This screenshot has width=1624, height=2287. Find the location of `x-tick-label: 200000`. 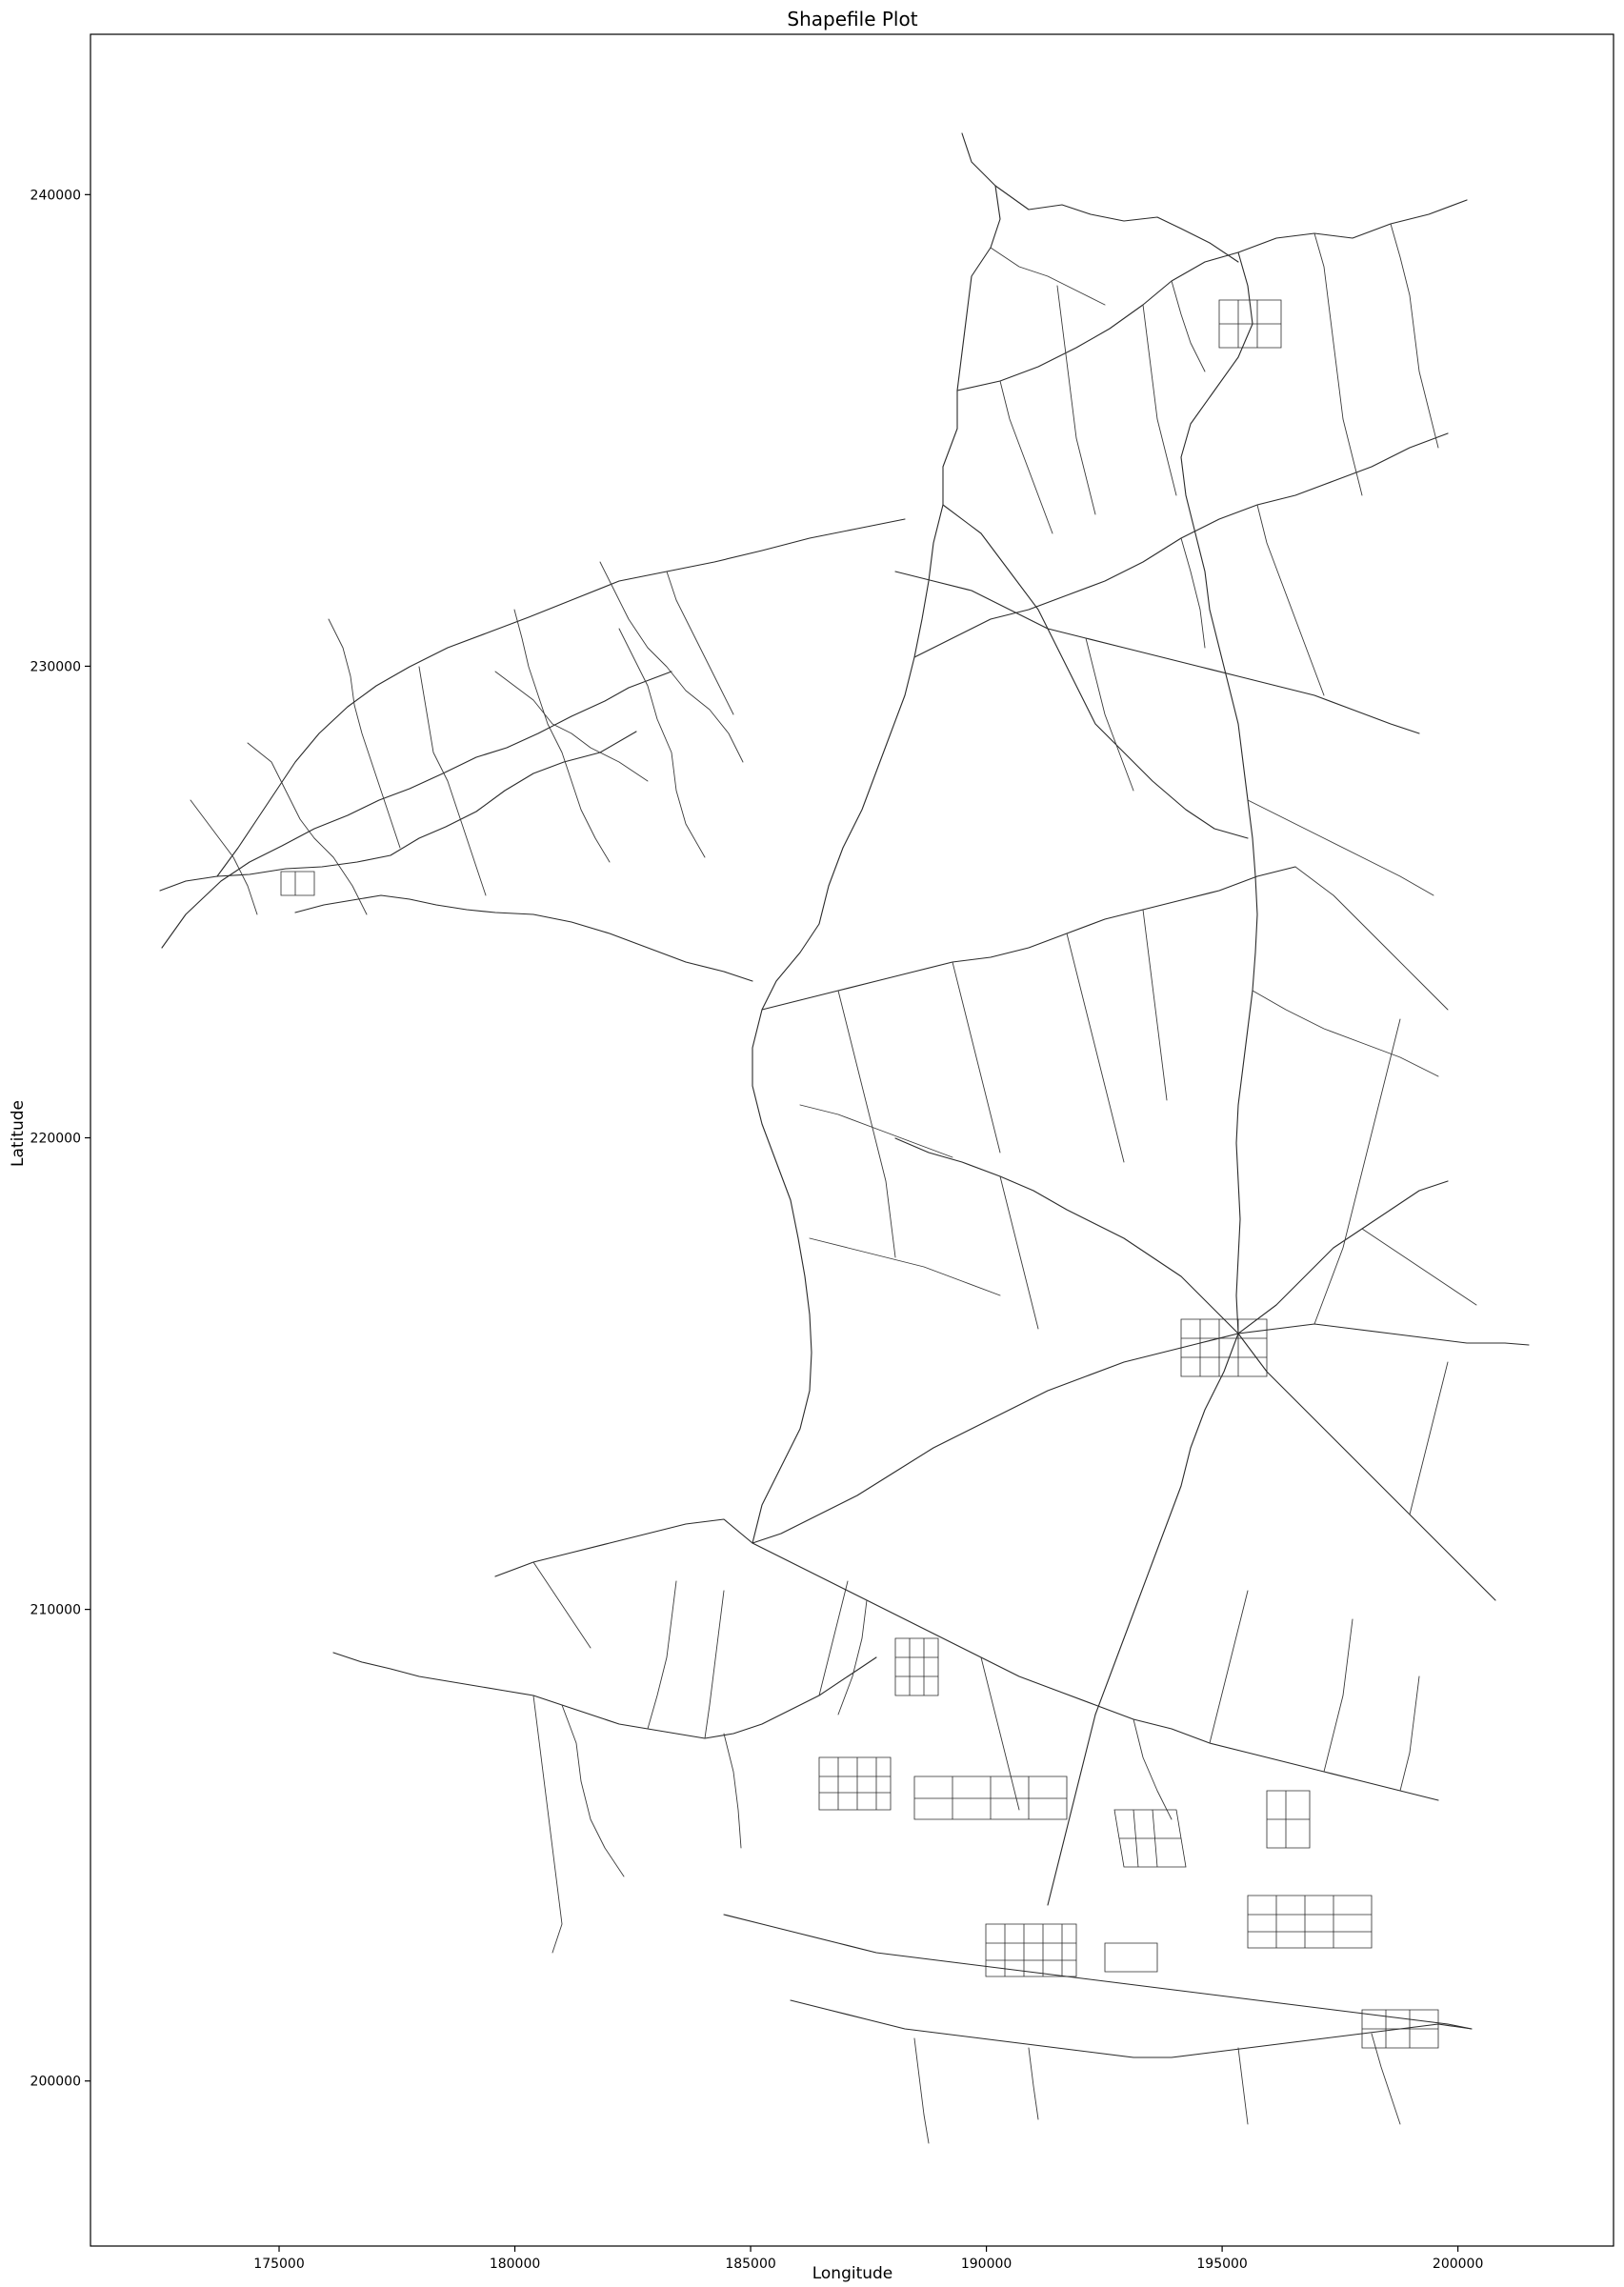

x-tick-label: 200000 is located at coordinates (1458, 2264).